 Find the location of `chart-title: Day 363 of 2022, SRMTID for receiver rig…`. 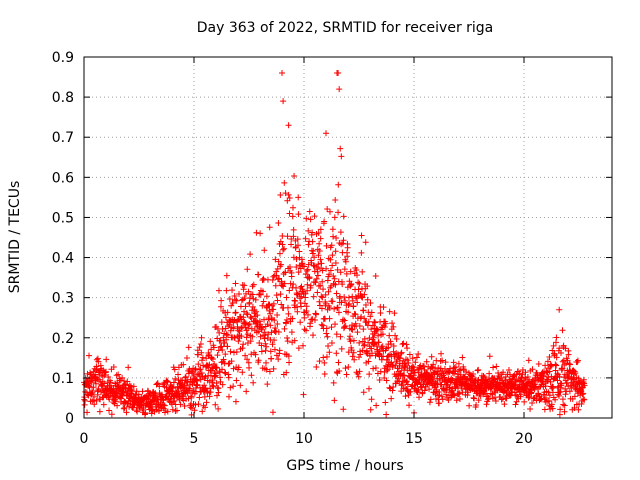

chart-title: Day 363 of 2022, SRMTID for receiver rig… is located at coordinates (345, 28).